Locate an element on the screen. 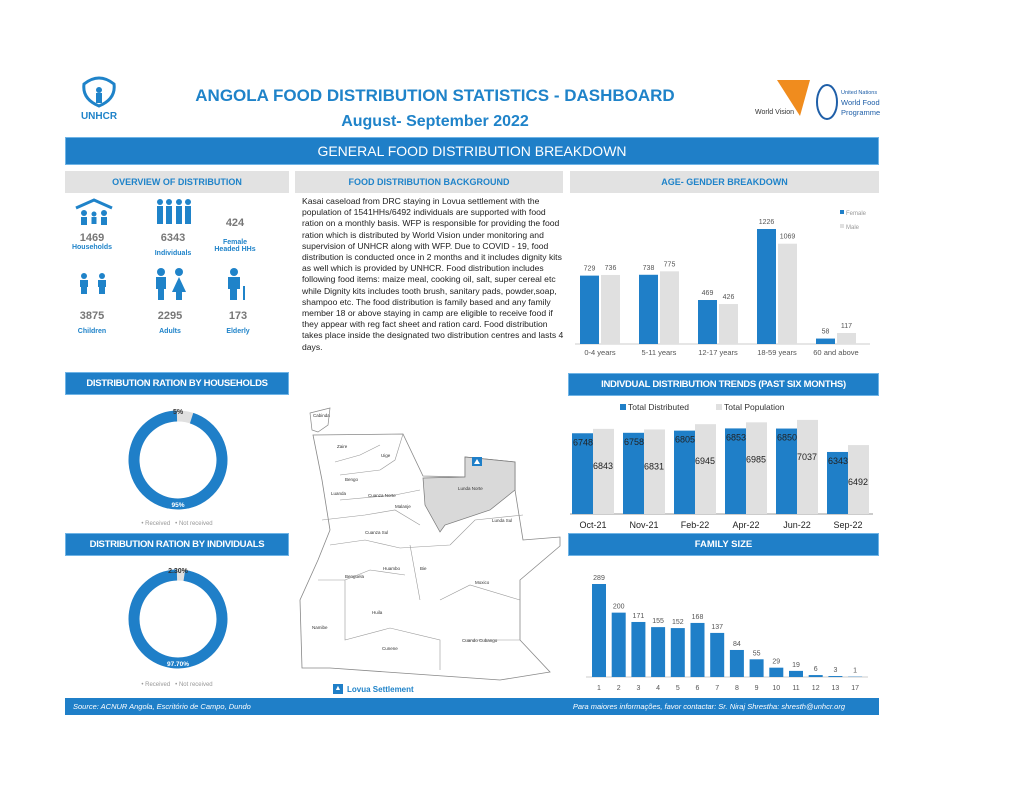 This screenshot has height=791, width=1024. province-label: Bie is located at coordinates (423, 568).